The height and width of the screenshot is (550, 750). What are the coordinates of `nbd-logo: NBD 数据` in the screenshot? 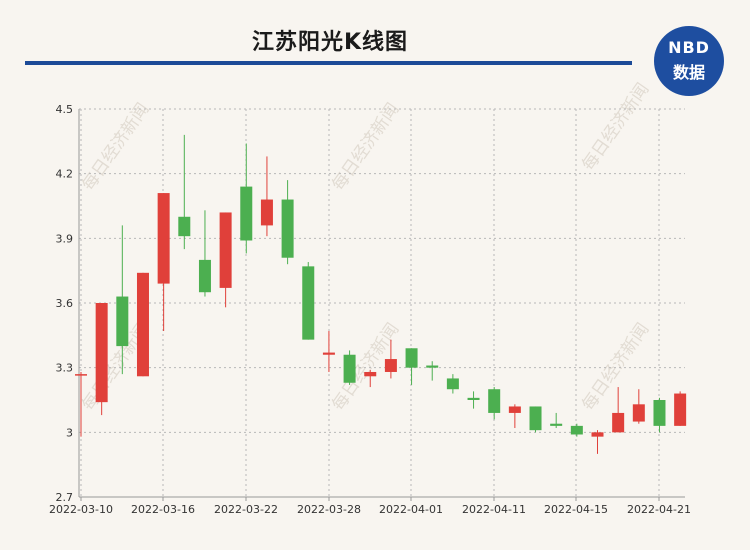 It's located at (689, 61).